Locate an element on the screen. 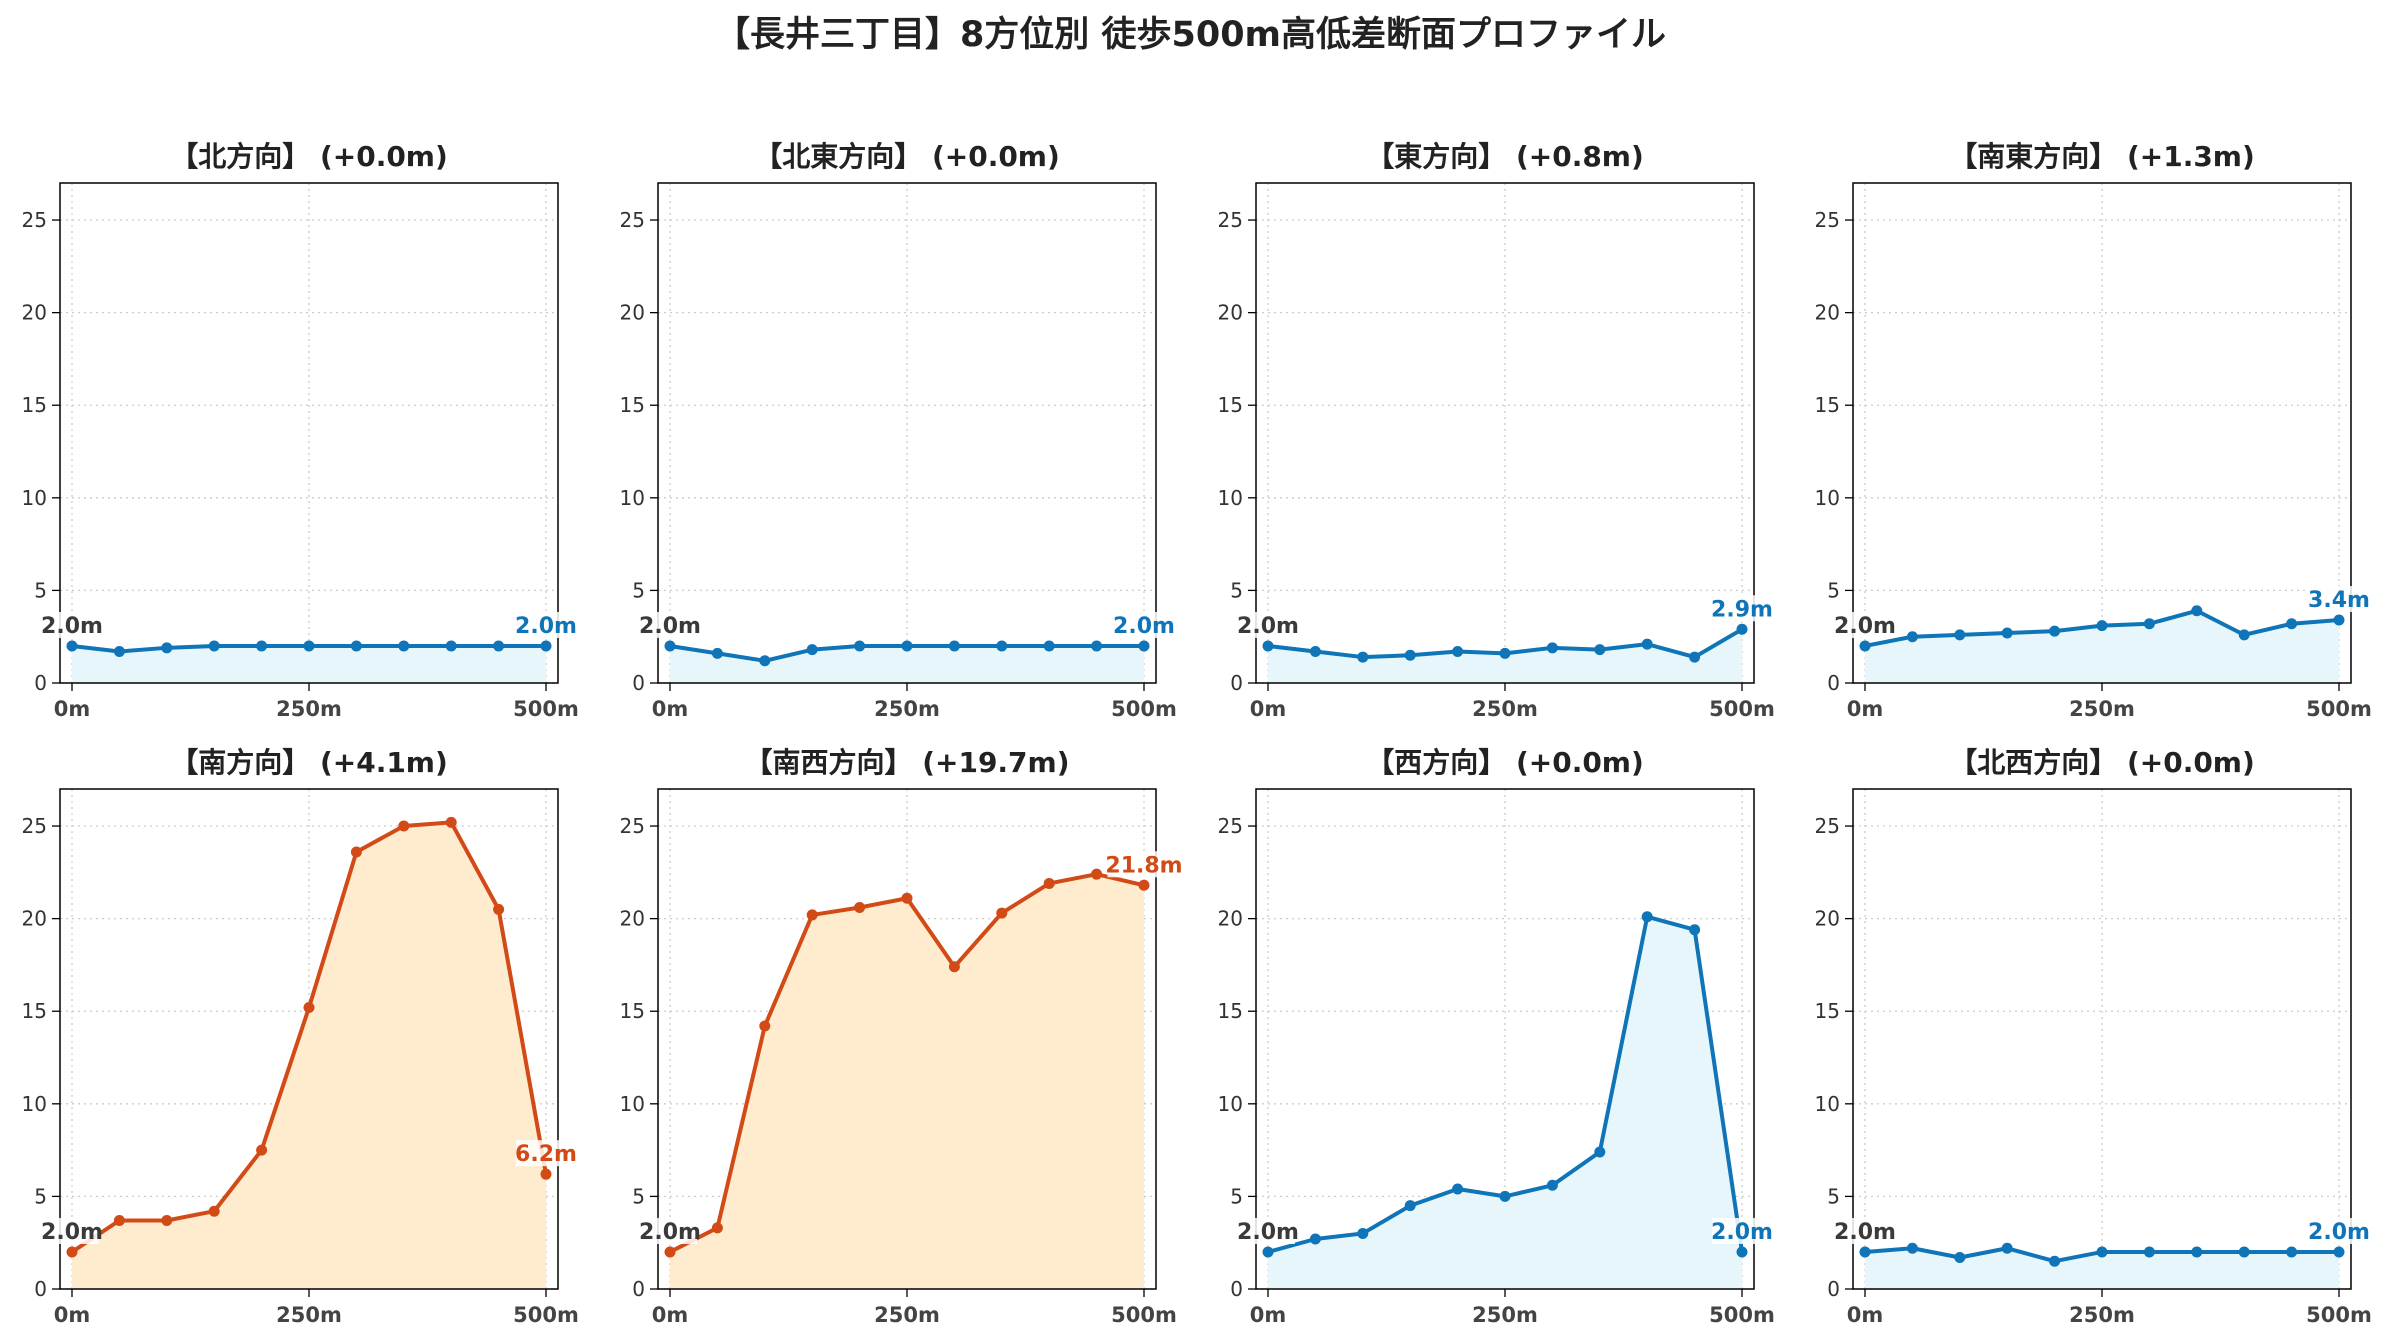  panel-title: 【南方向】 (+4.1m) is located at coordinates (309, 762).